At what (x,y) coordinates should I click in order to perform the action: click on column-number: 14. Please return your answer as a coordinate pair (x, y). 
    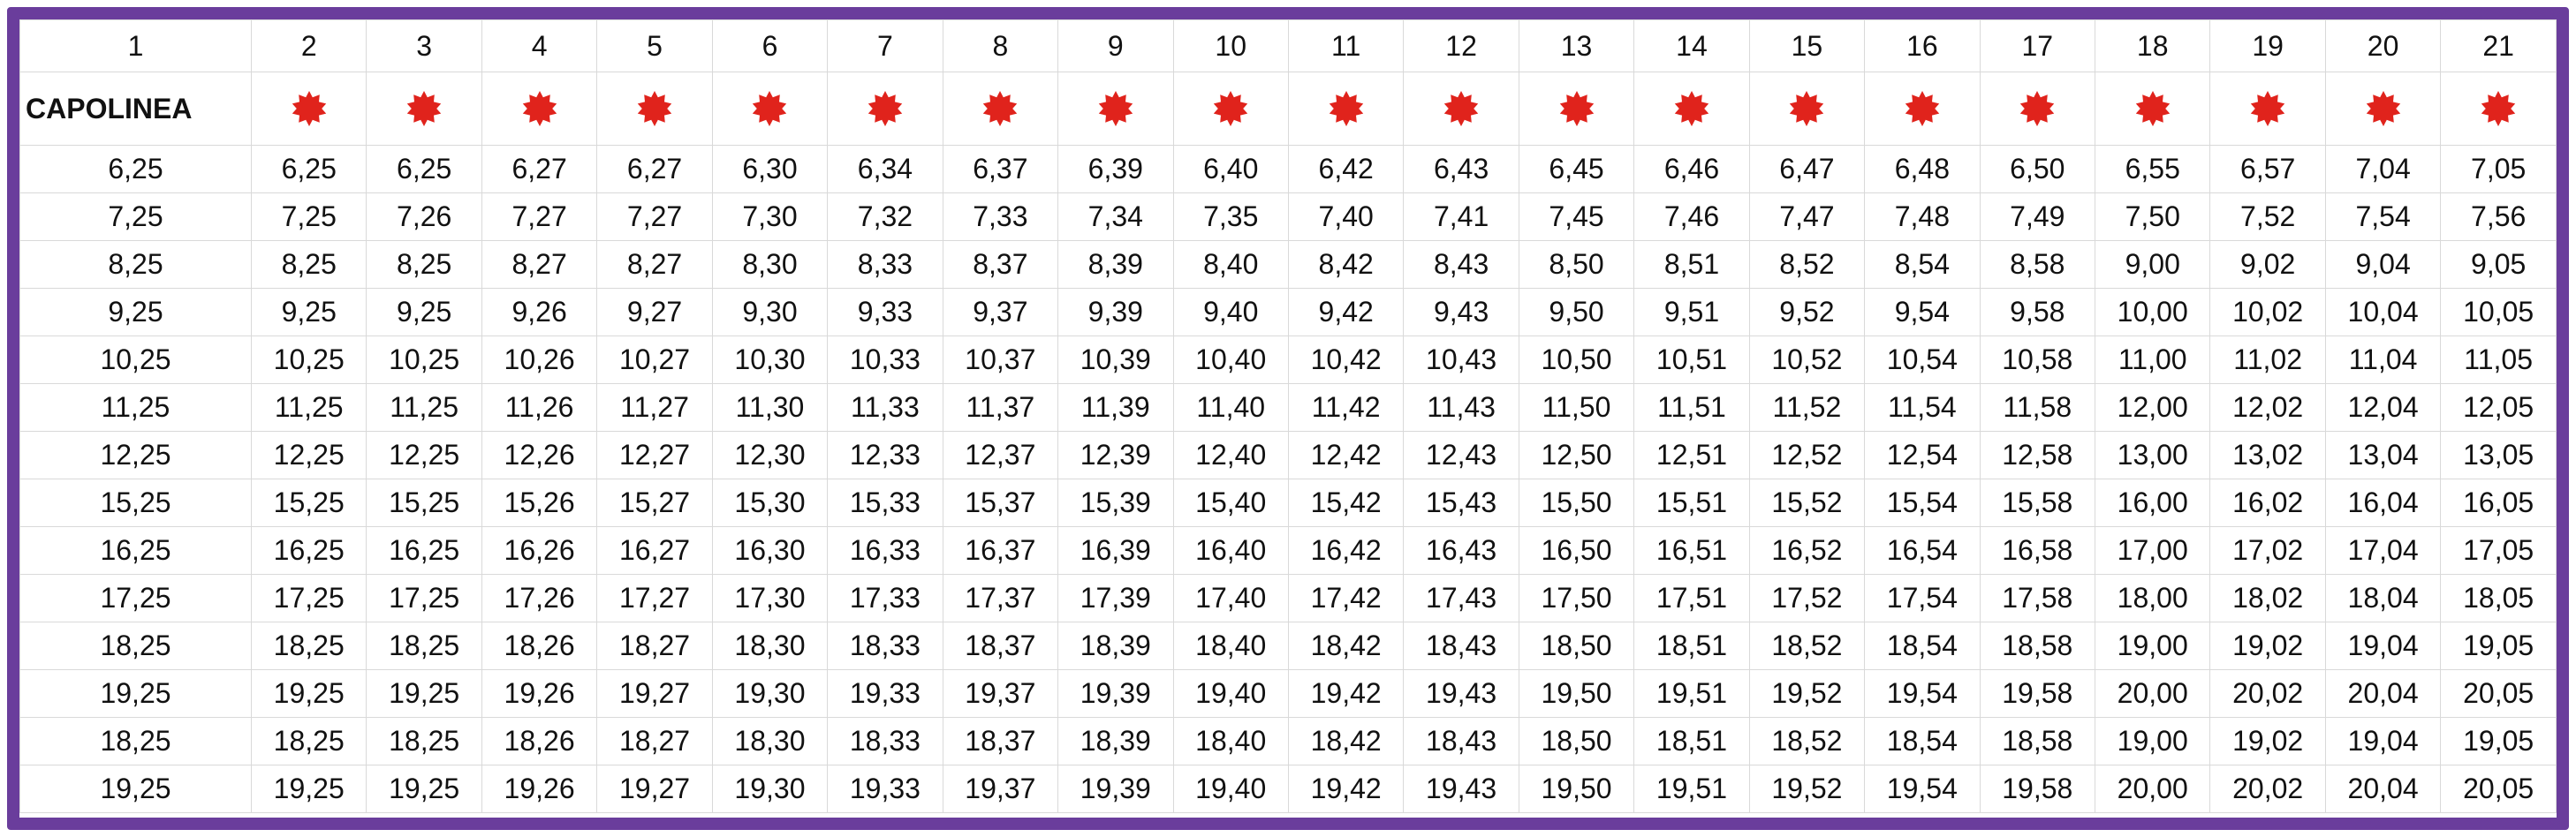
    Looking at the image, I should click on (1691, 45).